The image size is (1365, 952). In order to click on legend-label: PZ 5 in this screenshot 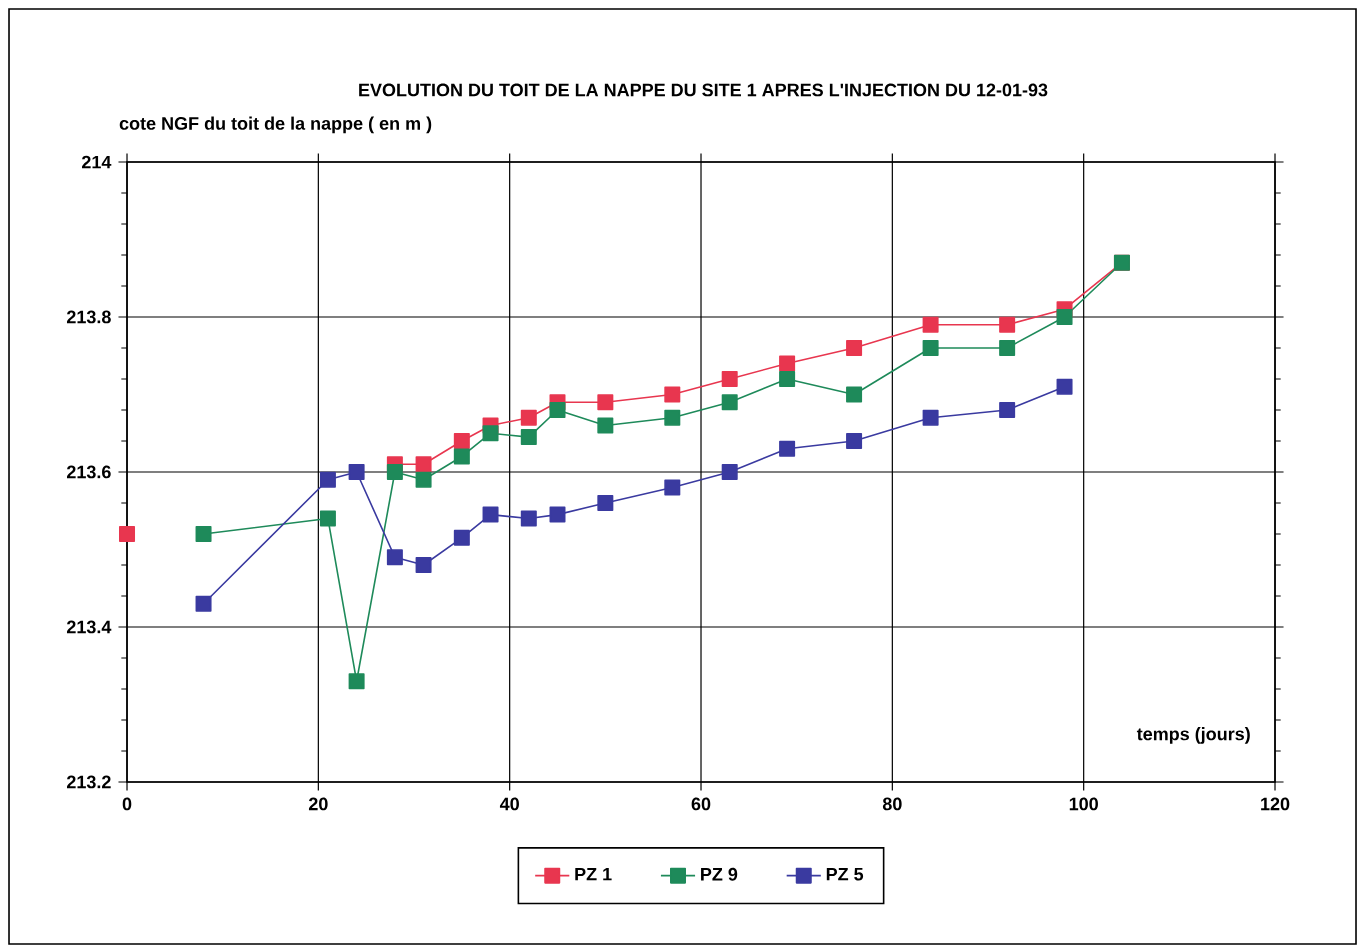, I will do `click(845, 874)`.